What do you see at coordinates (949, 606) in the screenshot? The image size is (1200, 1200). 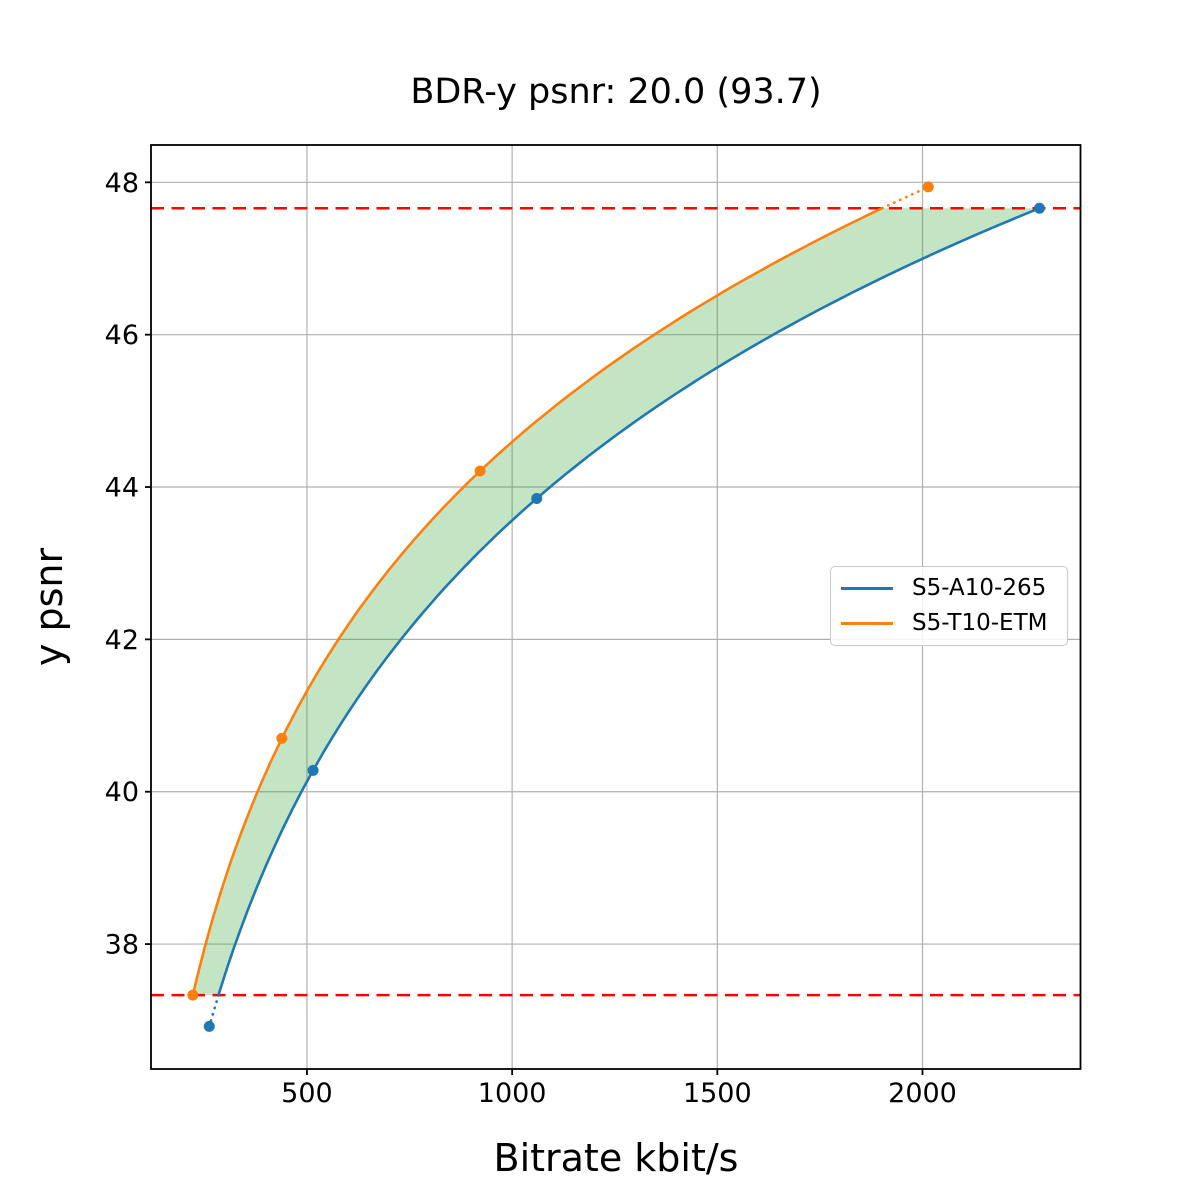 I see `legend: S5-A10-265 S5-T10-ETM` at bounding box center [949, 606].